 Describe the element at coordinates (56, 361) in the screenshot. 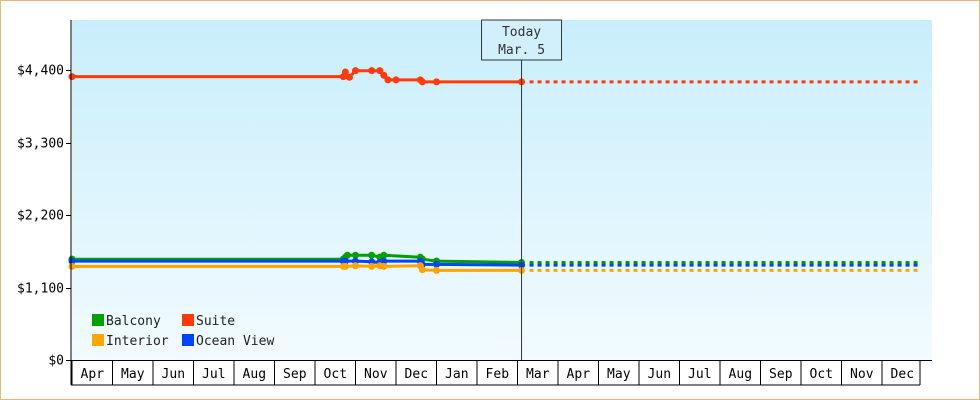

I see `y-tick-label: $0` at that location.